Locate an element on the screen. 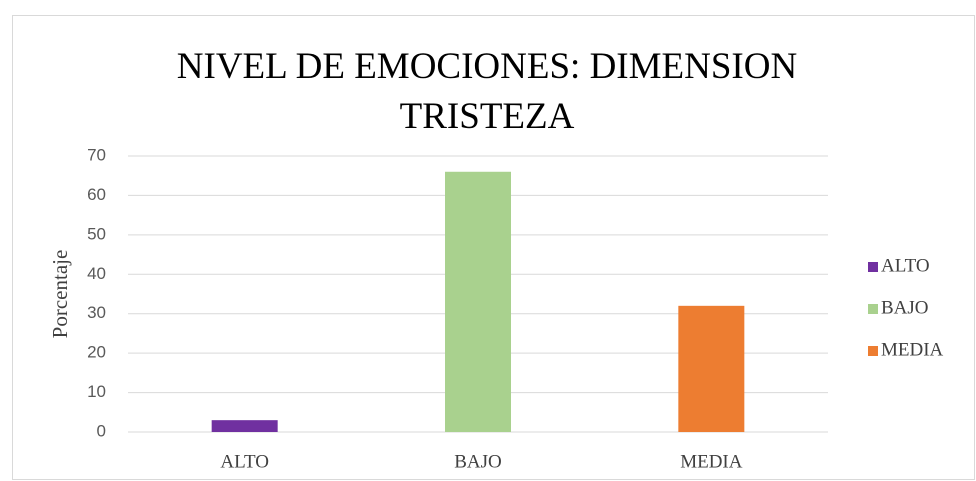  y-tick-label: 60 is located at coordinates (96, 194).